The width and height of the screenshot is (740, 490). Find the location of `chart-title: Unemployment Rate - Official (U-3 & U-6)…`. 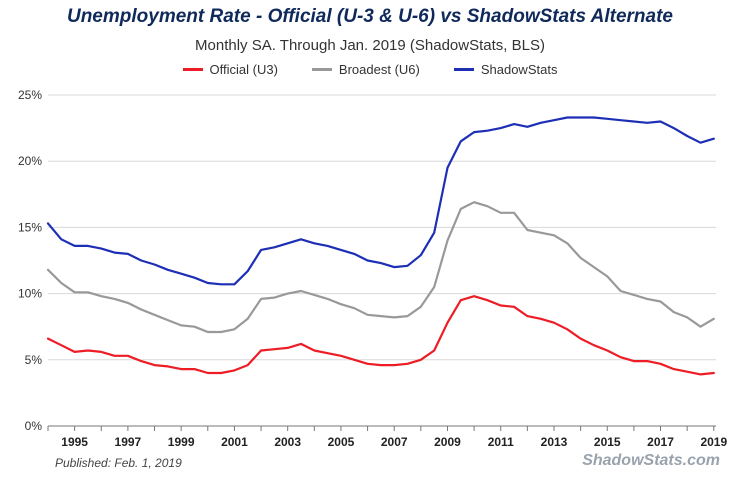

chart-title: Unemployment Rate - Official (U-3 & U-6)… is located at coordinates (369, 16).